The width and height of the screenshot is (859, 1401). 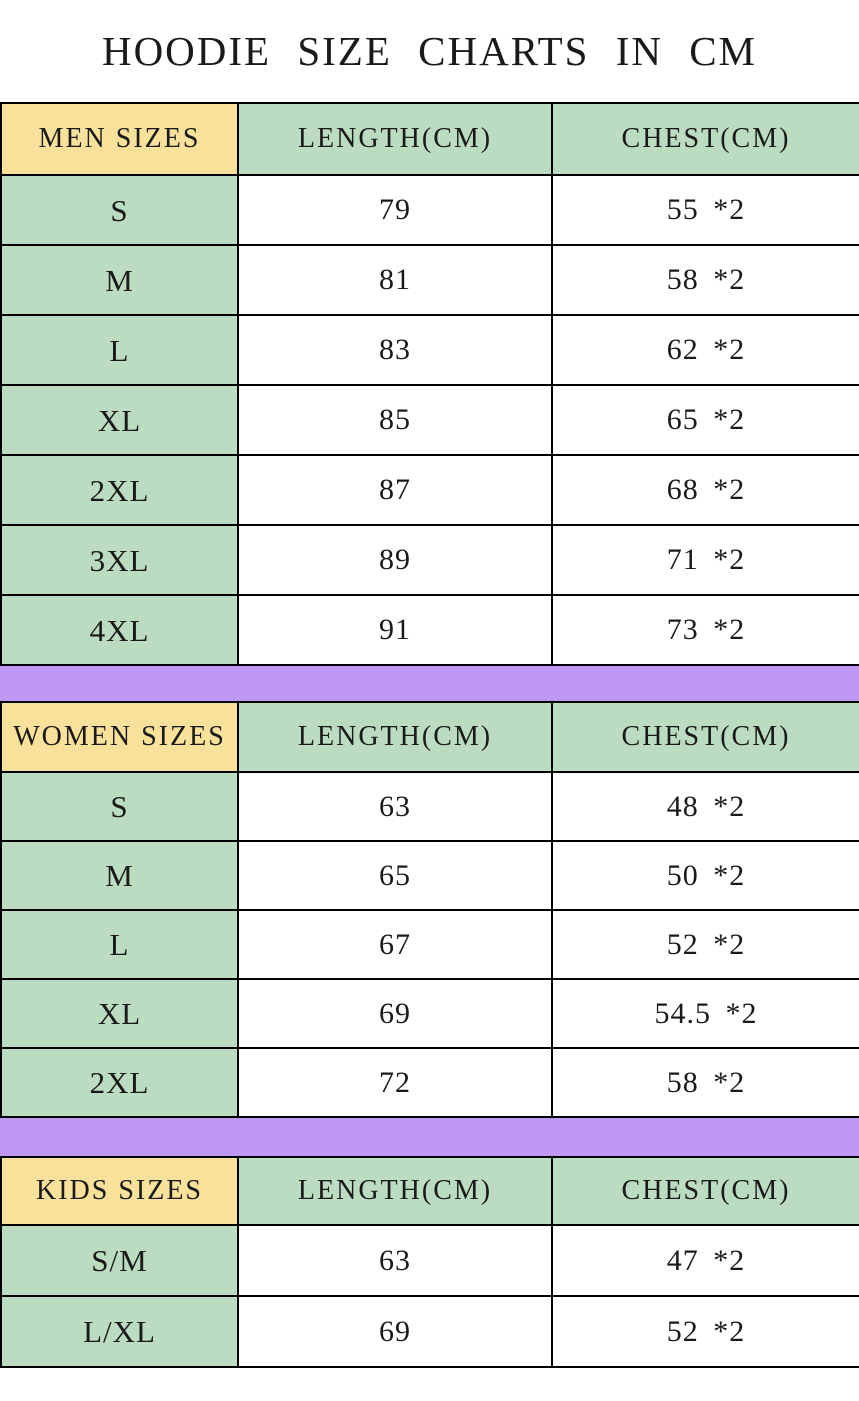 I want to click on chest-cell: 47 *2, so click(x=705, y=1260).